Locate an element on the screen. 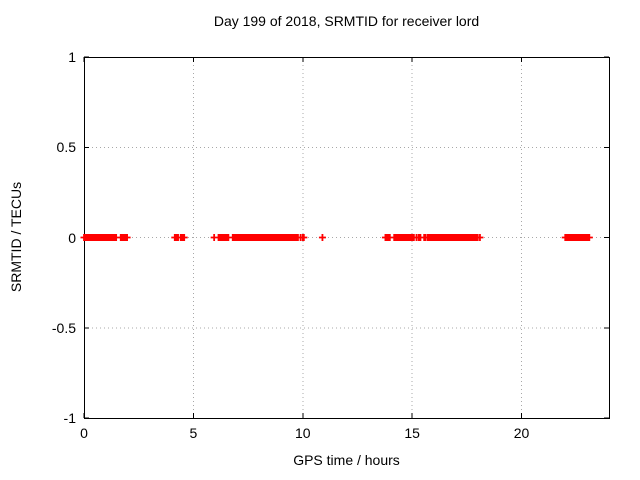 The height and width of the screenshot is (480, 640). x-tick-label: 10 is located at coordinates (302, 433).